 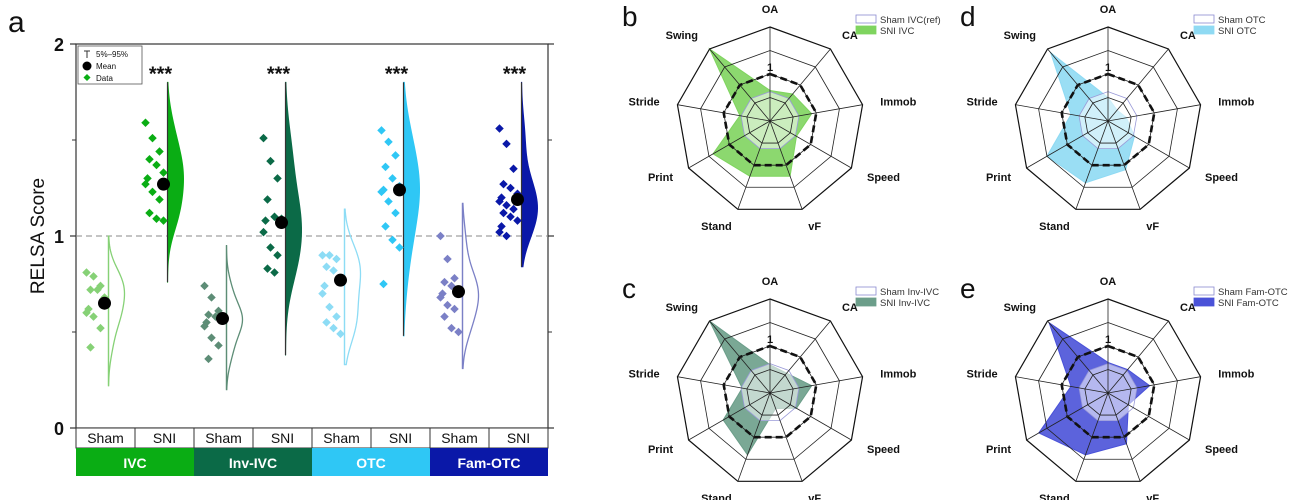 I want to click on panel-d-label: d, so click(x=968, y=16).